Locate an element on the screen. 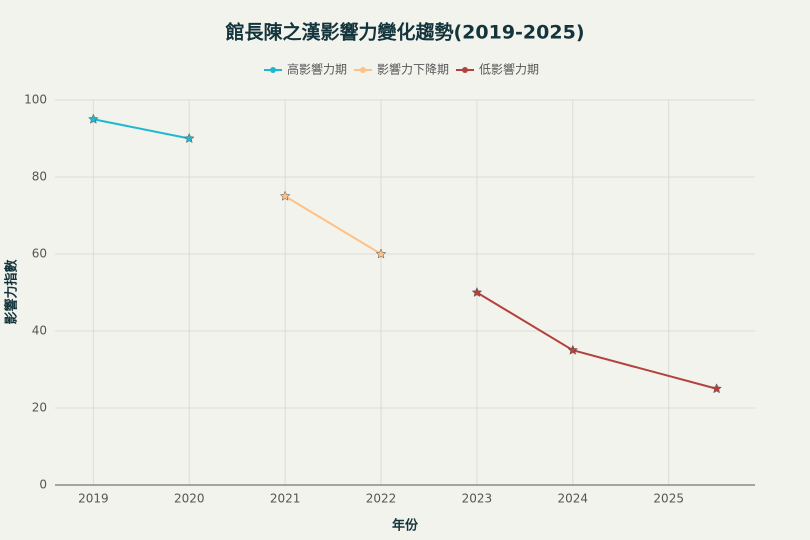  x-tick-label: 2022 is located at coordinates (381, 499).